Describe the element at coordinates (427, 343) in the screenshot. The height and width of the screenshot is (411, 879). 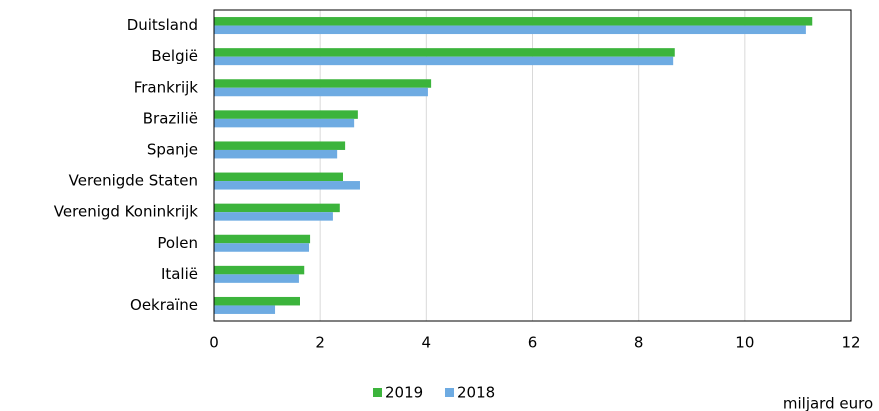
I see `x-tick-label: 4` at that location.